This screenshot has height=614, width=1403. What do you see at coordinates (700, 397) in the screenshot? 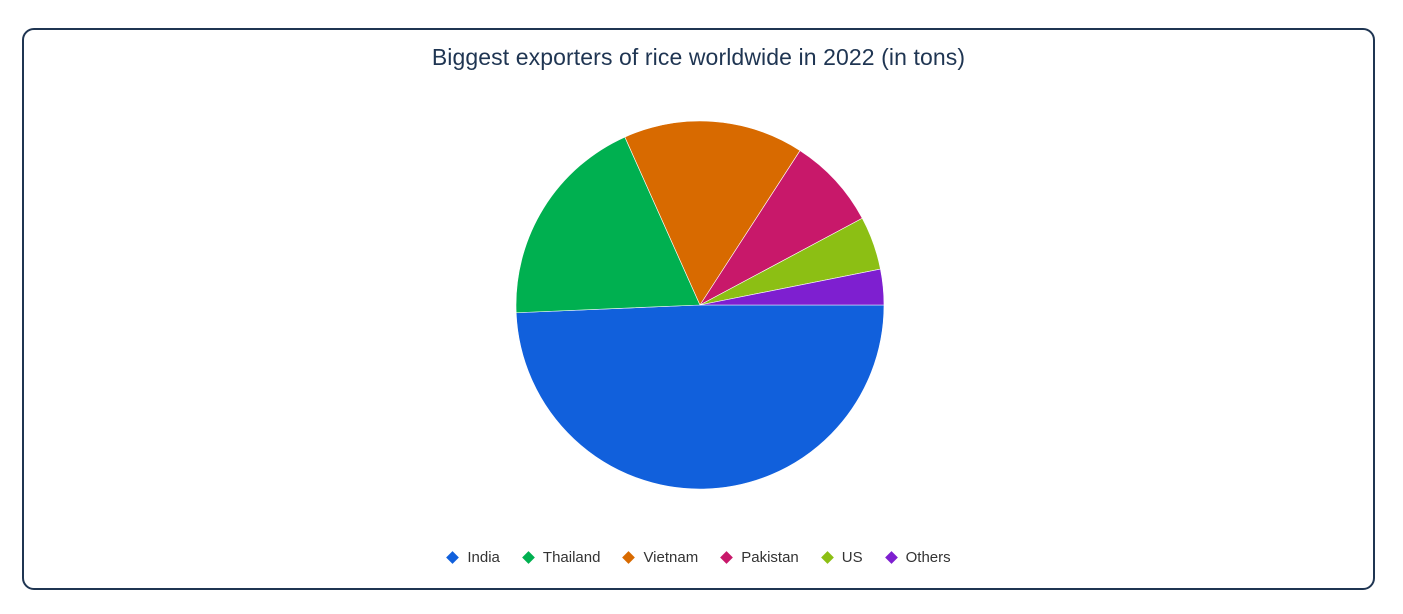
I see `pie-slice-india` at bounding box center [700, 397].